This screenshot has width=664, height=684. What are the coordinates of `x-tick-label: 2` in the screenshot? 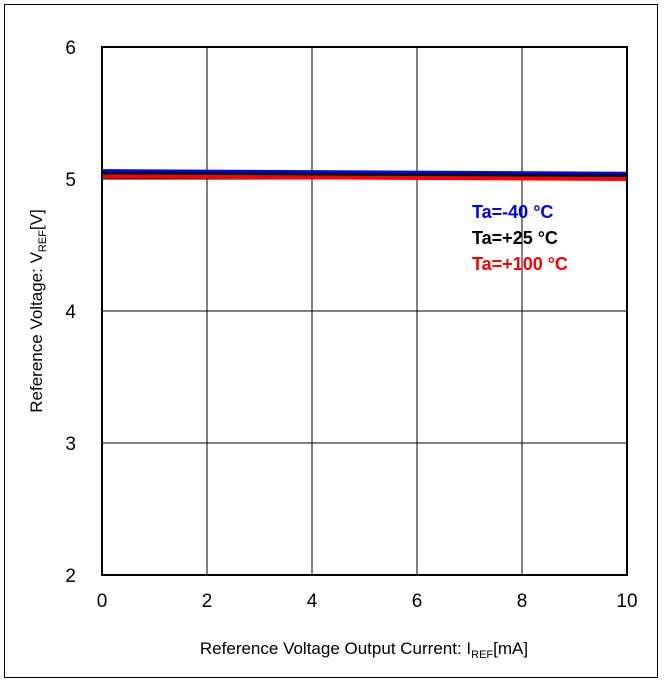 It's located at (207, 601).